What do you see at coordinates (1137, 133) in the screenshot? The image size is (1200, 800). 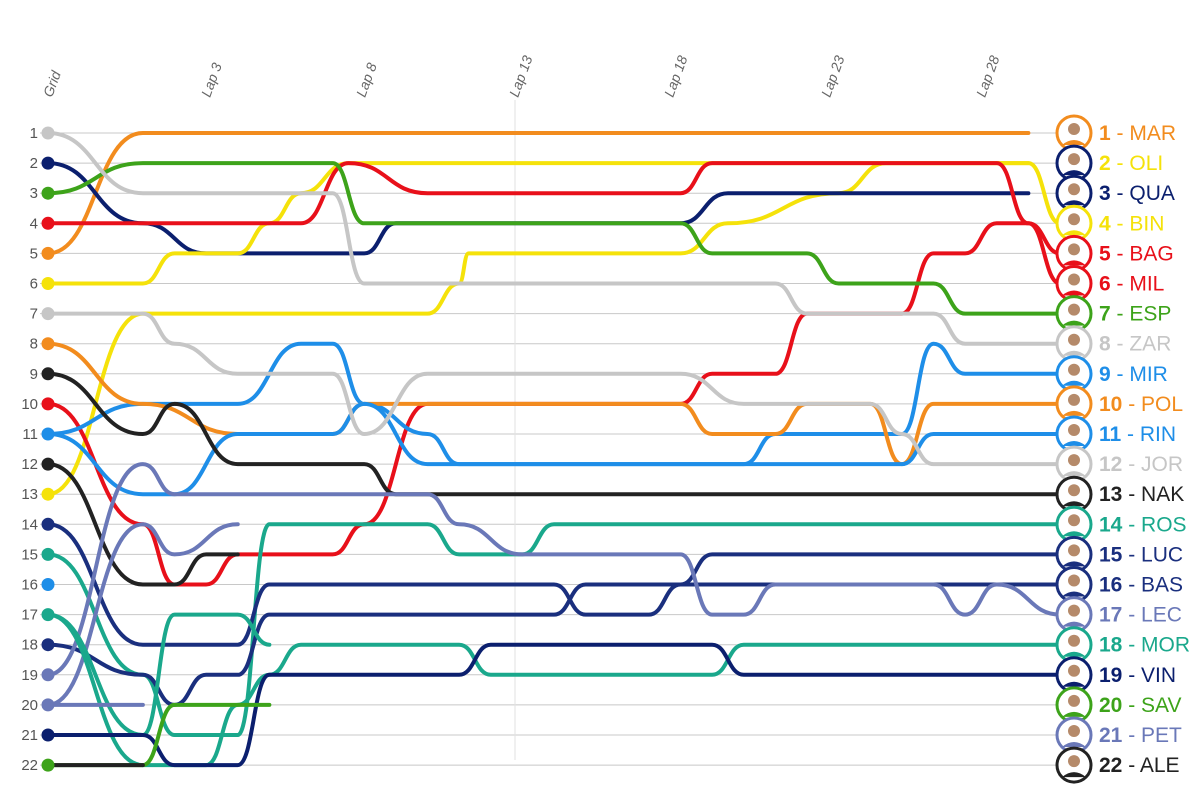 I see `legend-label: 1 - MAR` at bounding box center [1137, 133].